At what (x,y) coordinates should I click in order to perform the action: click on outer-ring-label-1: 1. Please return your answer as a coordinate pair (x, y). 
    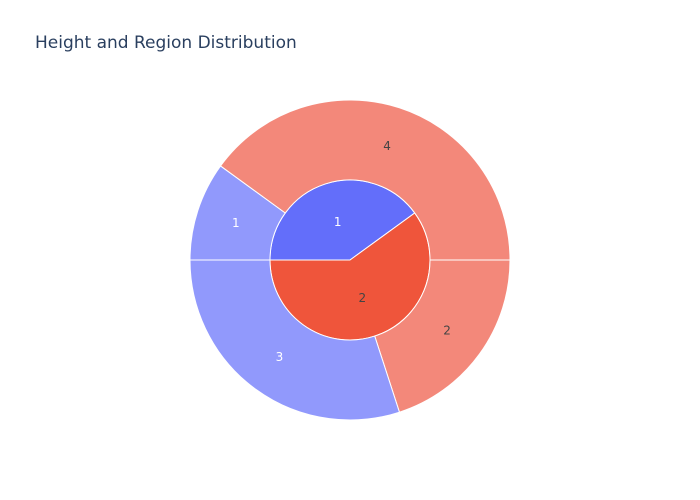
    Looking at the image, I should click on (236, 223).